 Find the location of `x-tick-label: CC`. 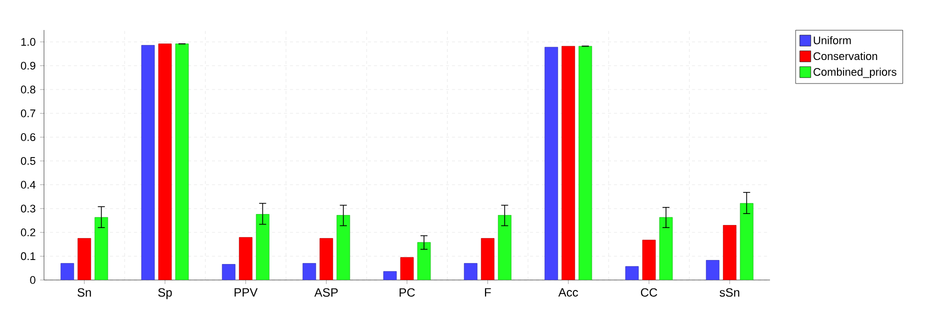

x-tick-label: CC is located at coordinates (649, 292).